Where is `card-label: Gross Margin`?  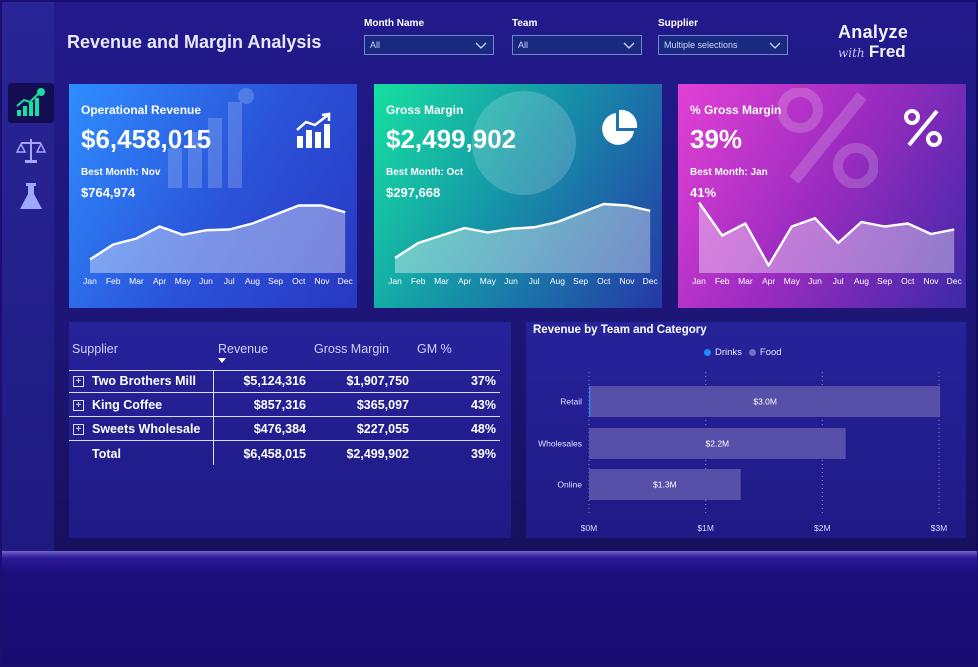
card-label: Gross Margin is located at coordinates (425, 110).